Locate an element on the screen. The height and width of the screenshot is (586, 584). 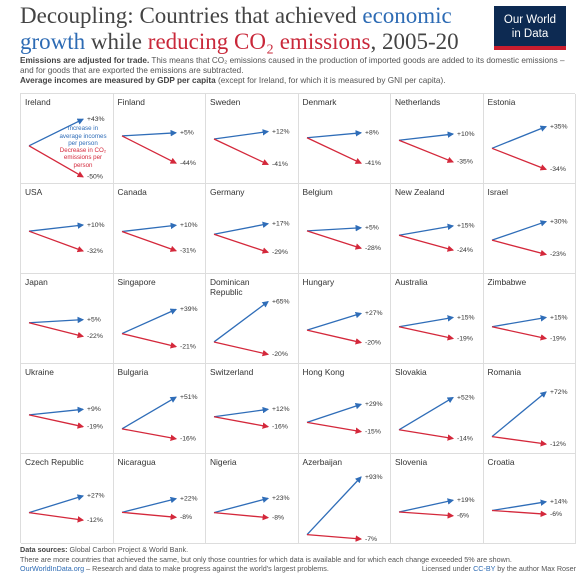
value-label: -22% is located at coordinates (95, 336).